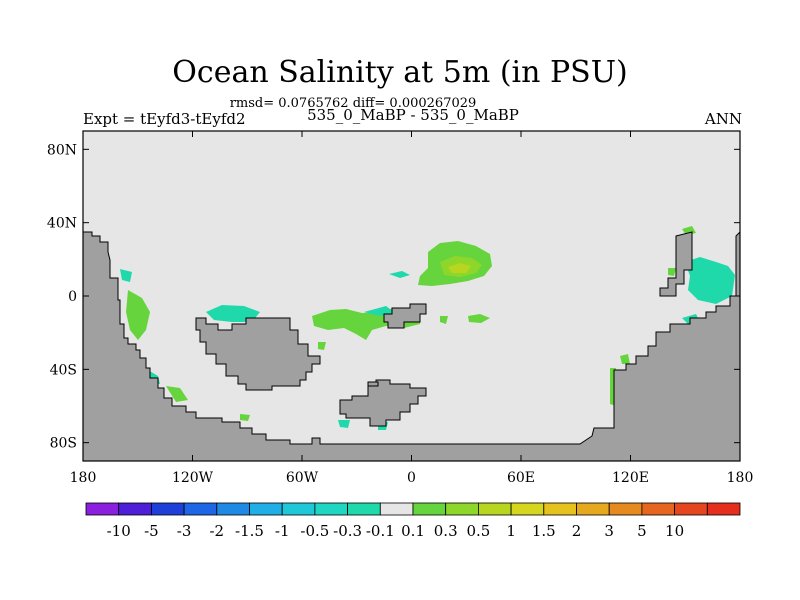 The width and height of the screenshot is (800, 600). Describe the element at coordinates (258, 354) in the screenshot. I see `land-mass-central` at that location.